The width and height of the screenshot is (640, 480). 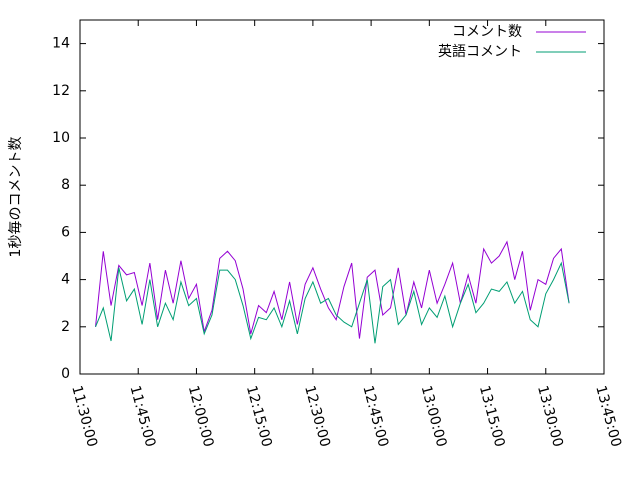 What do you see at coordinates (434, 416) in the screenshot?
I see `x-tick-label: 13:00:00` at bounding box center [434, 416].